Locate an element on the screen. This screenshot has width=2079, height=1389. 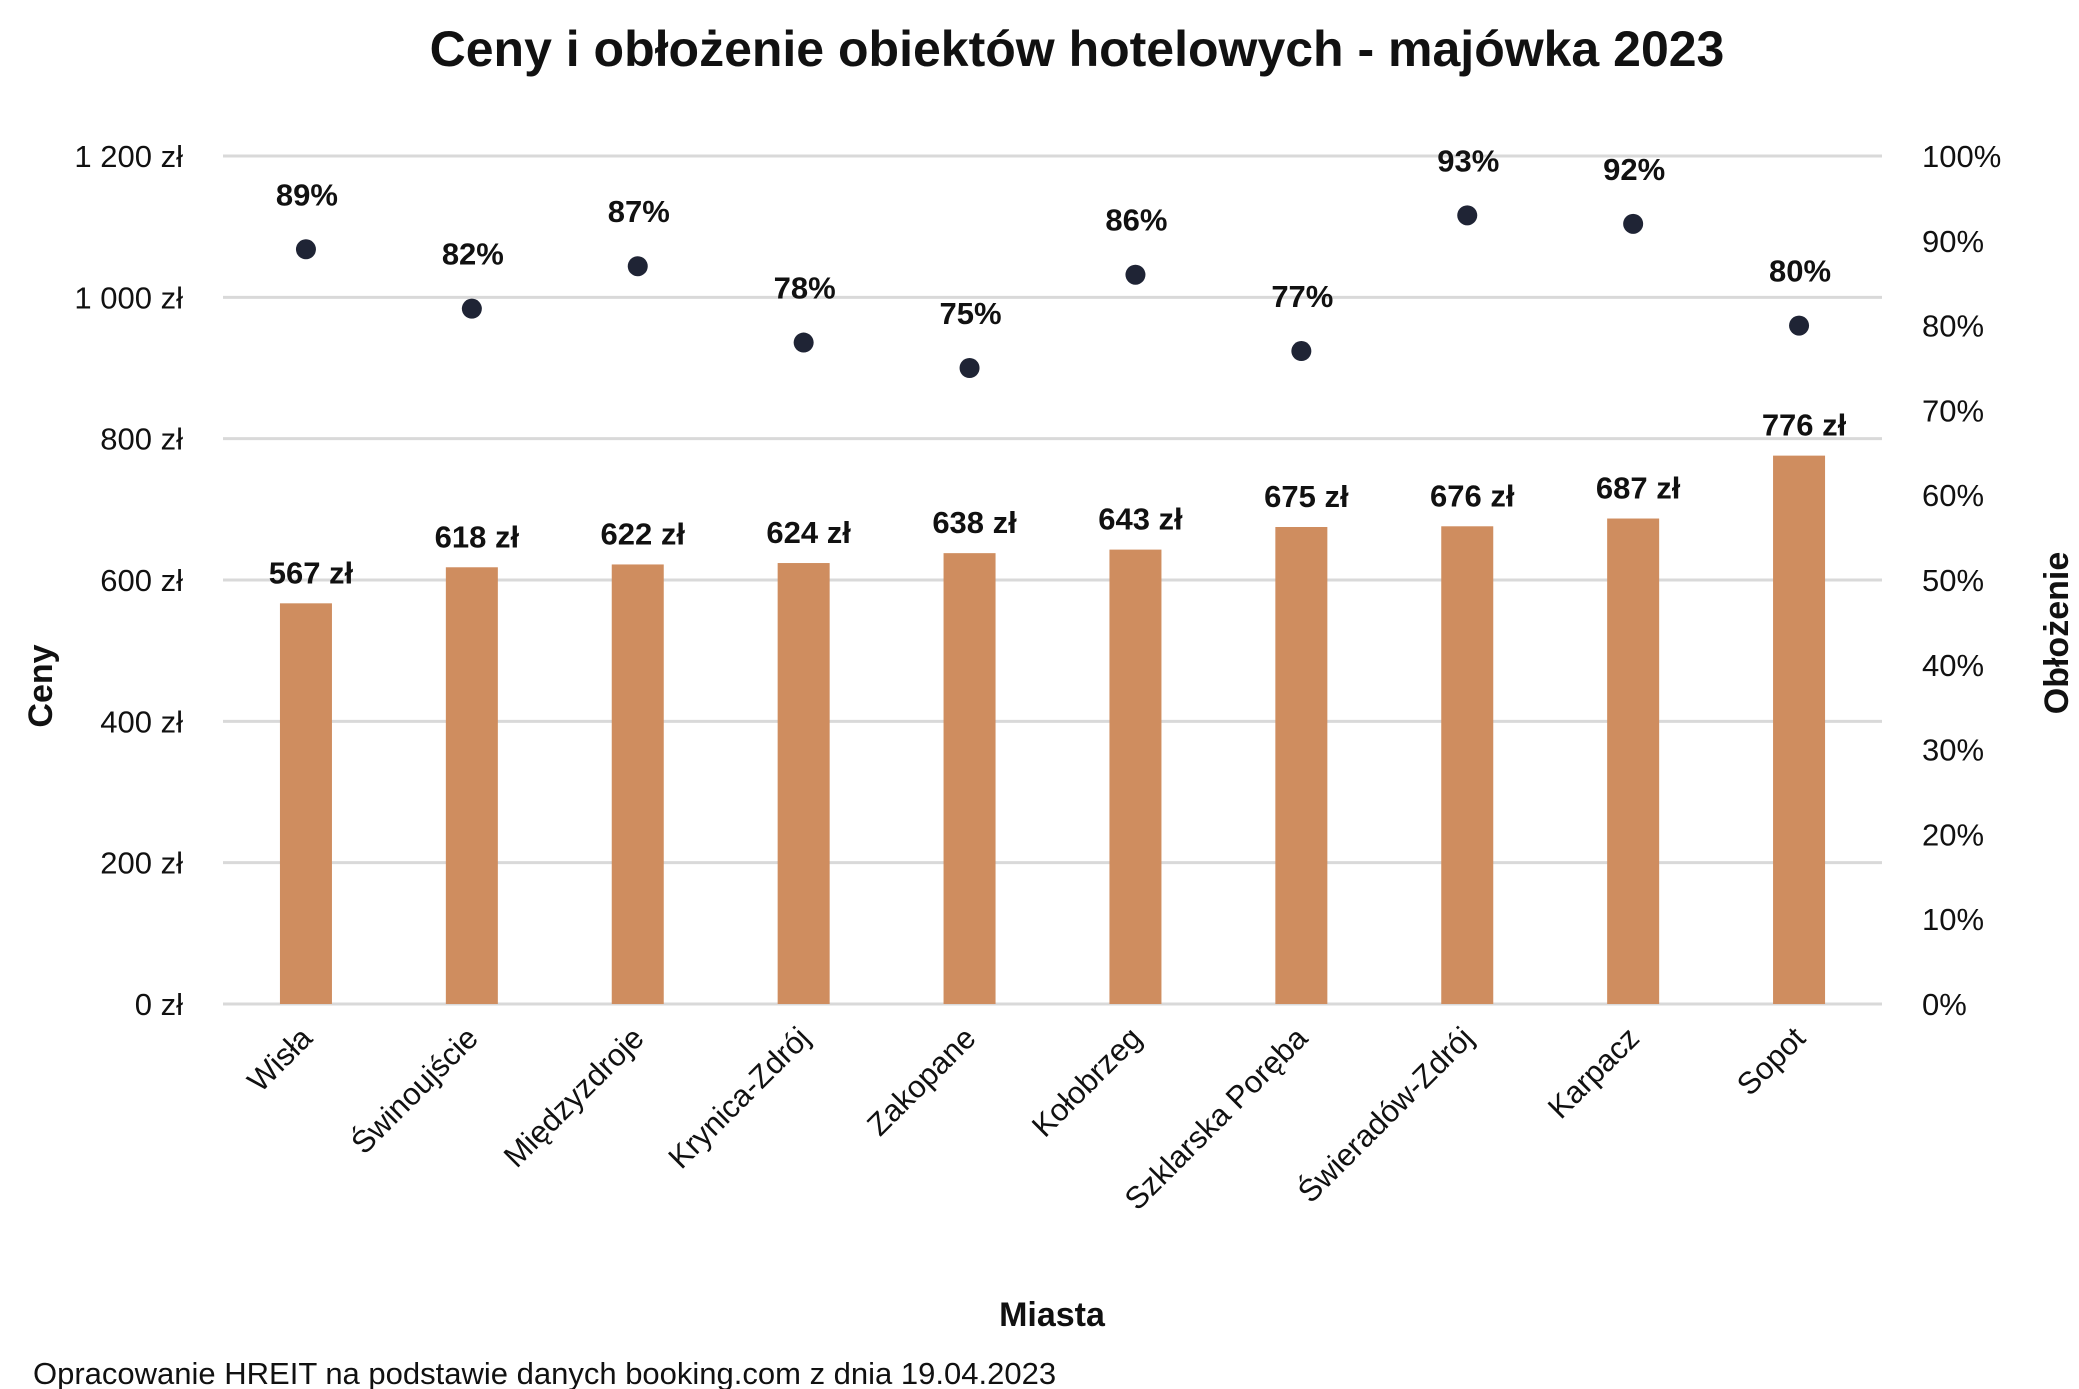
y2-tick-label: 50% is located at coordinates (1953, 580).